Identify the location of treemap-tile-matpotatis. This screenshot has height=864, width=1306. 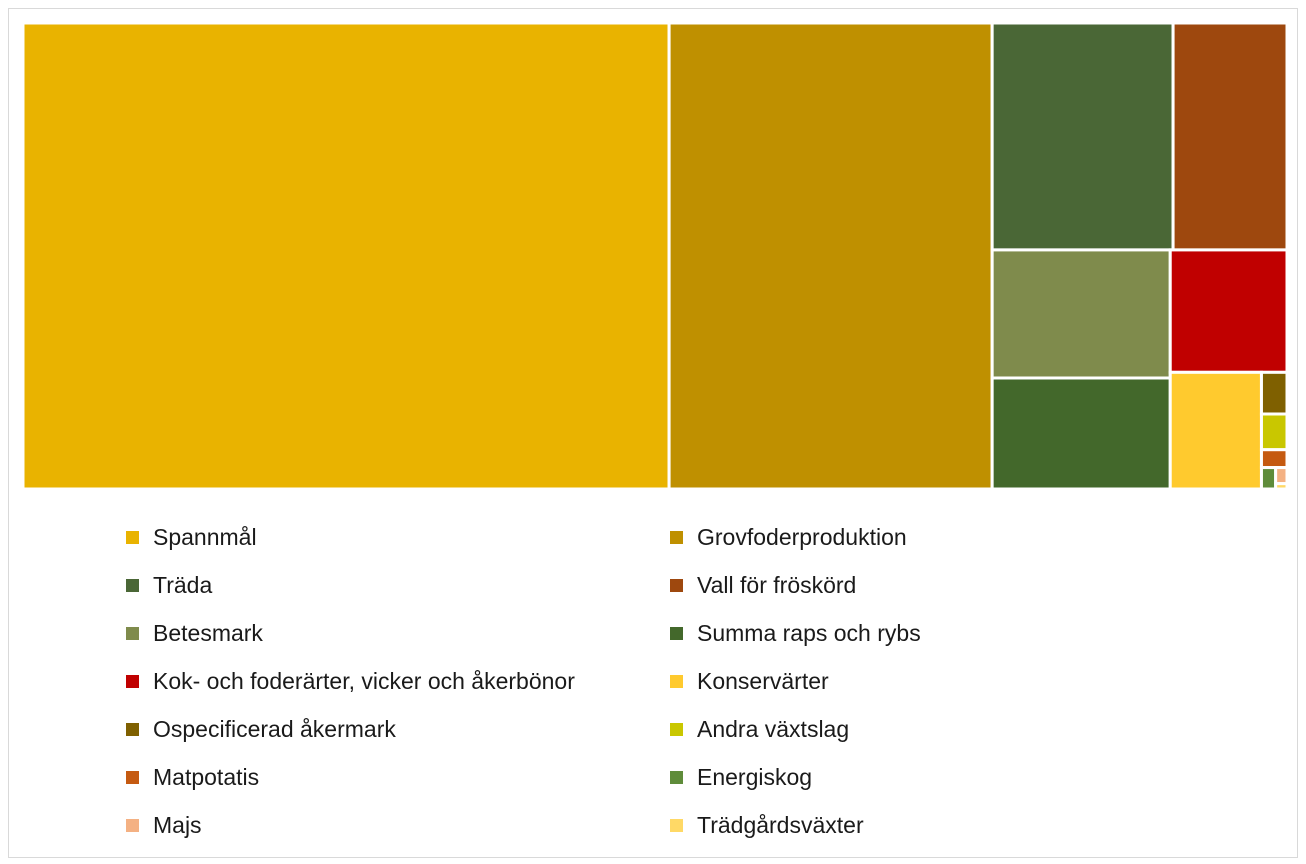
(1273, 459).